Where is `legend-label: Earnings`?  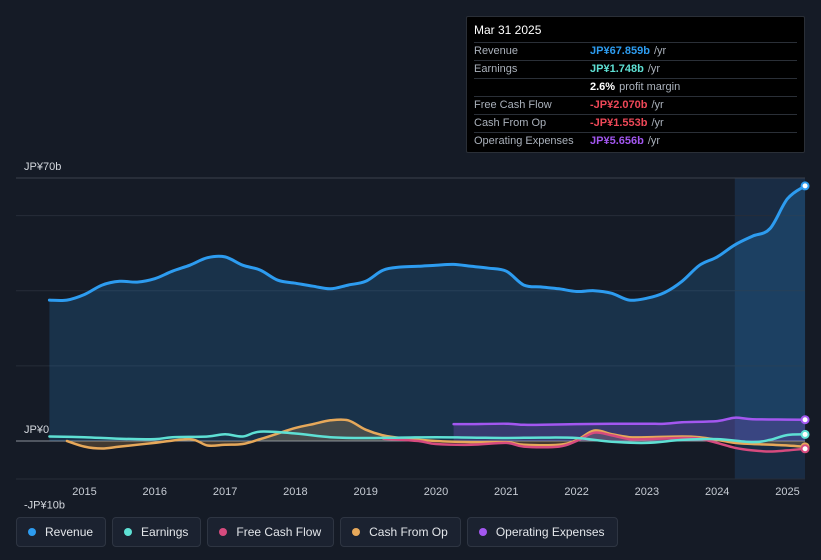
legend-label: Earnings is located at coordinates (165, 532).